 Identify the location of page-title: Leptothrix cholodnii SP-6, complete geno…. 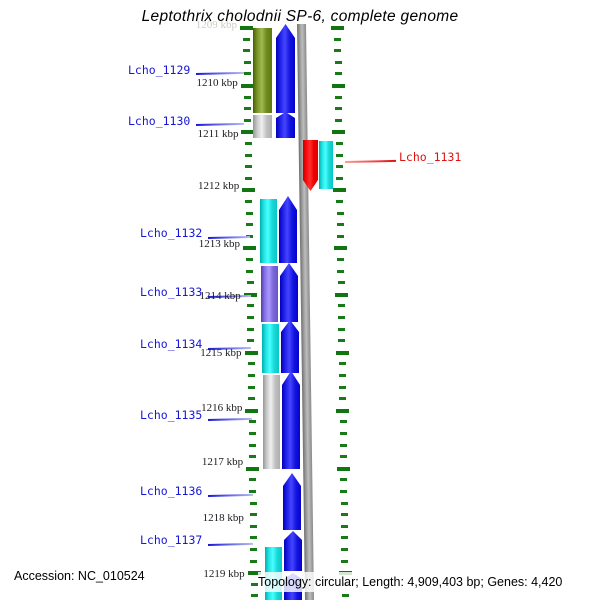
(300, 16).